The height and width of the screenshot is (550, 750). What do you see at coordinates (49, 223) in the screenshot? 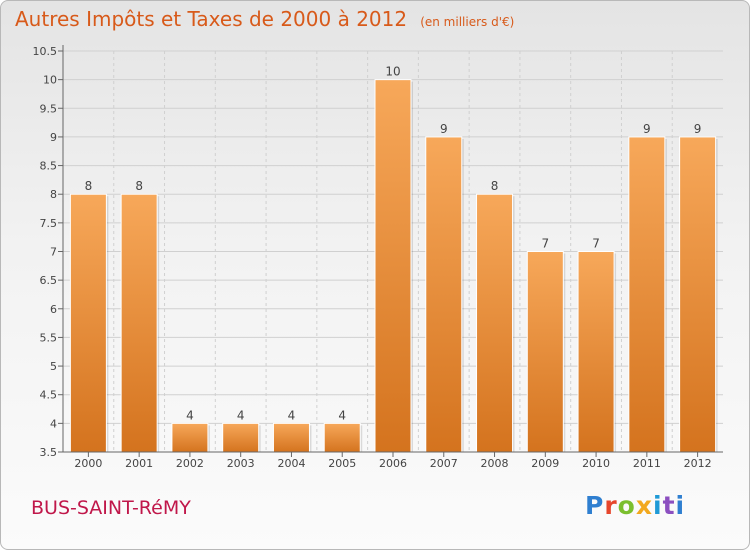
I see `y-tick-label: 7.5` at bounding box center [49, 223].